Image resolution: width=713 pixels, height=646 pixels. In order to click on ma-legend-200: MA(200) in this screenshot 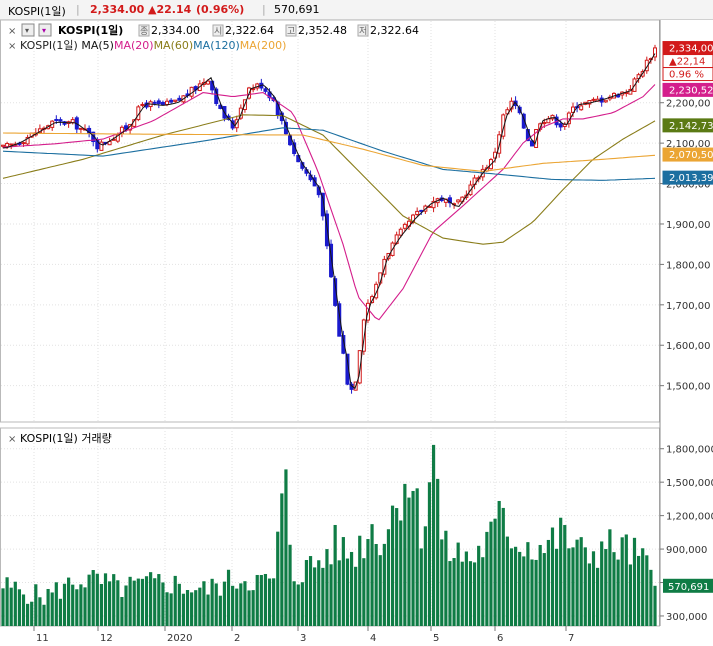, I will do `click(263, 45)`.